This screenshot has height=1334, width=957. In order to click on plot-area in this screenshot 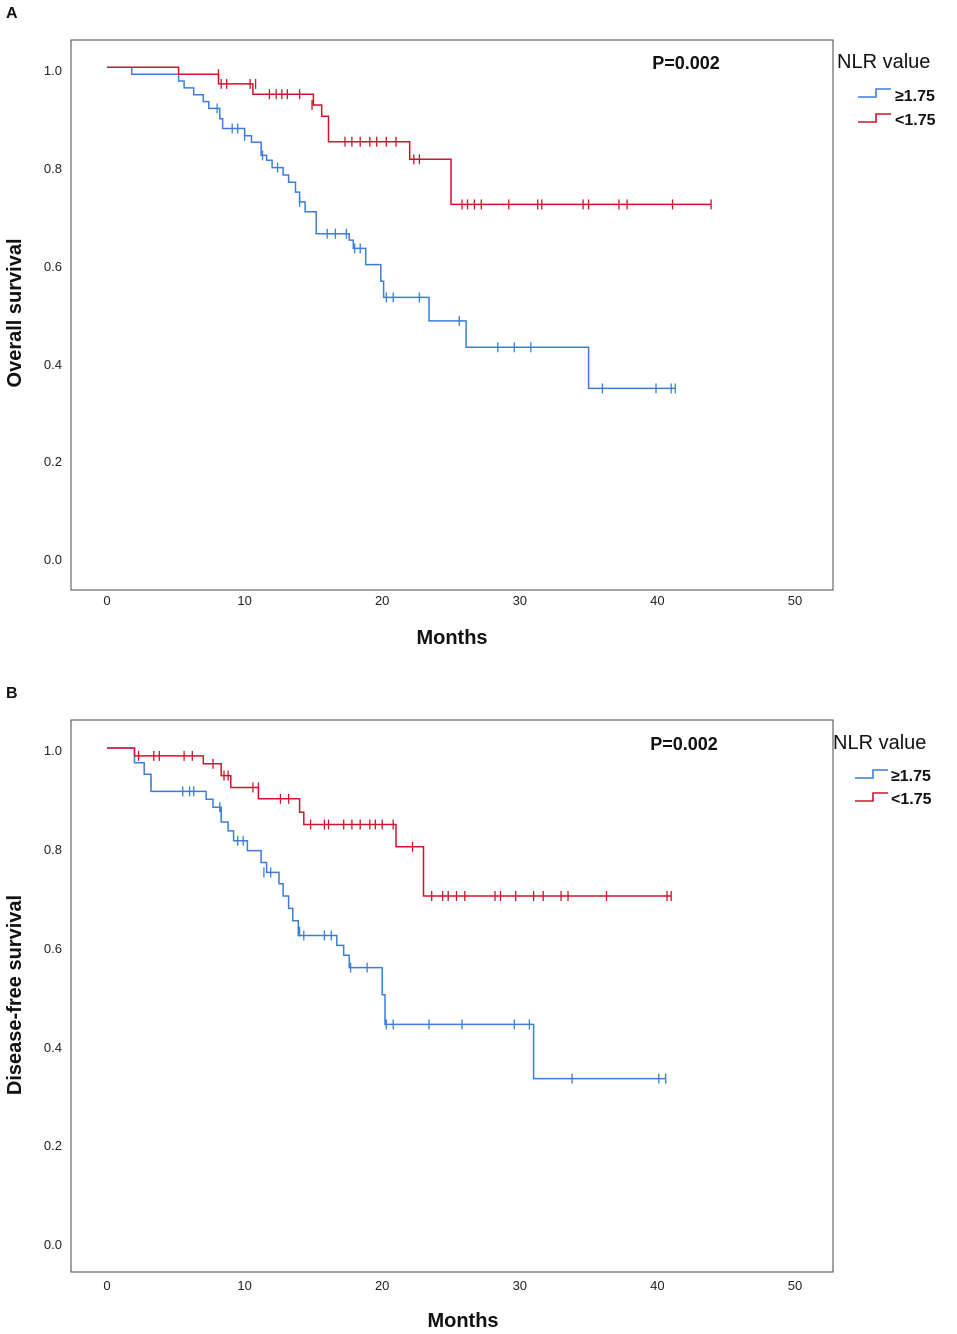, I will do `click(389, 915)`.